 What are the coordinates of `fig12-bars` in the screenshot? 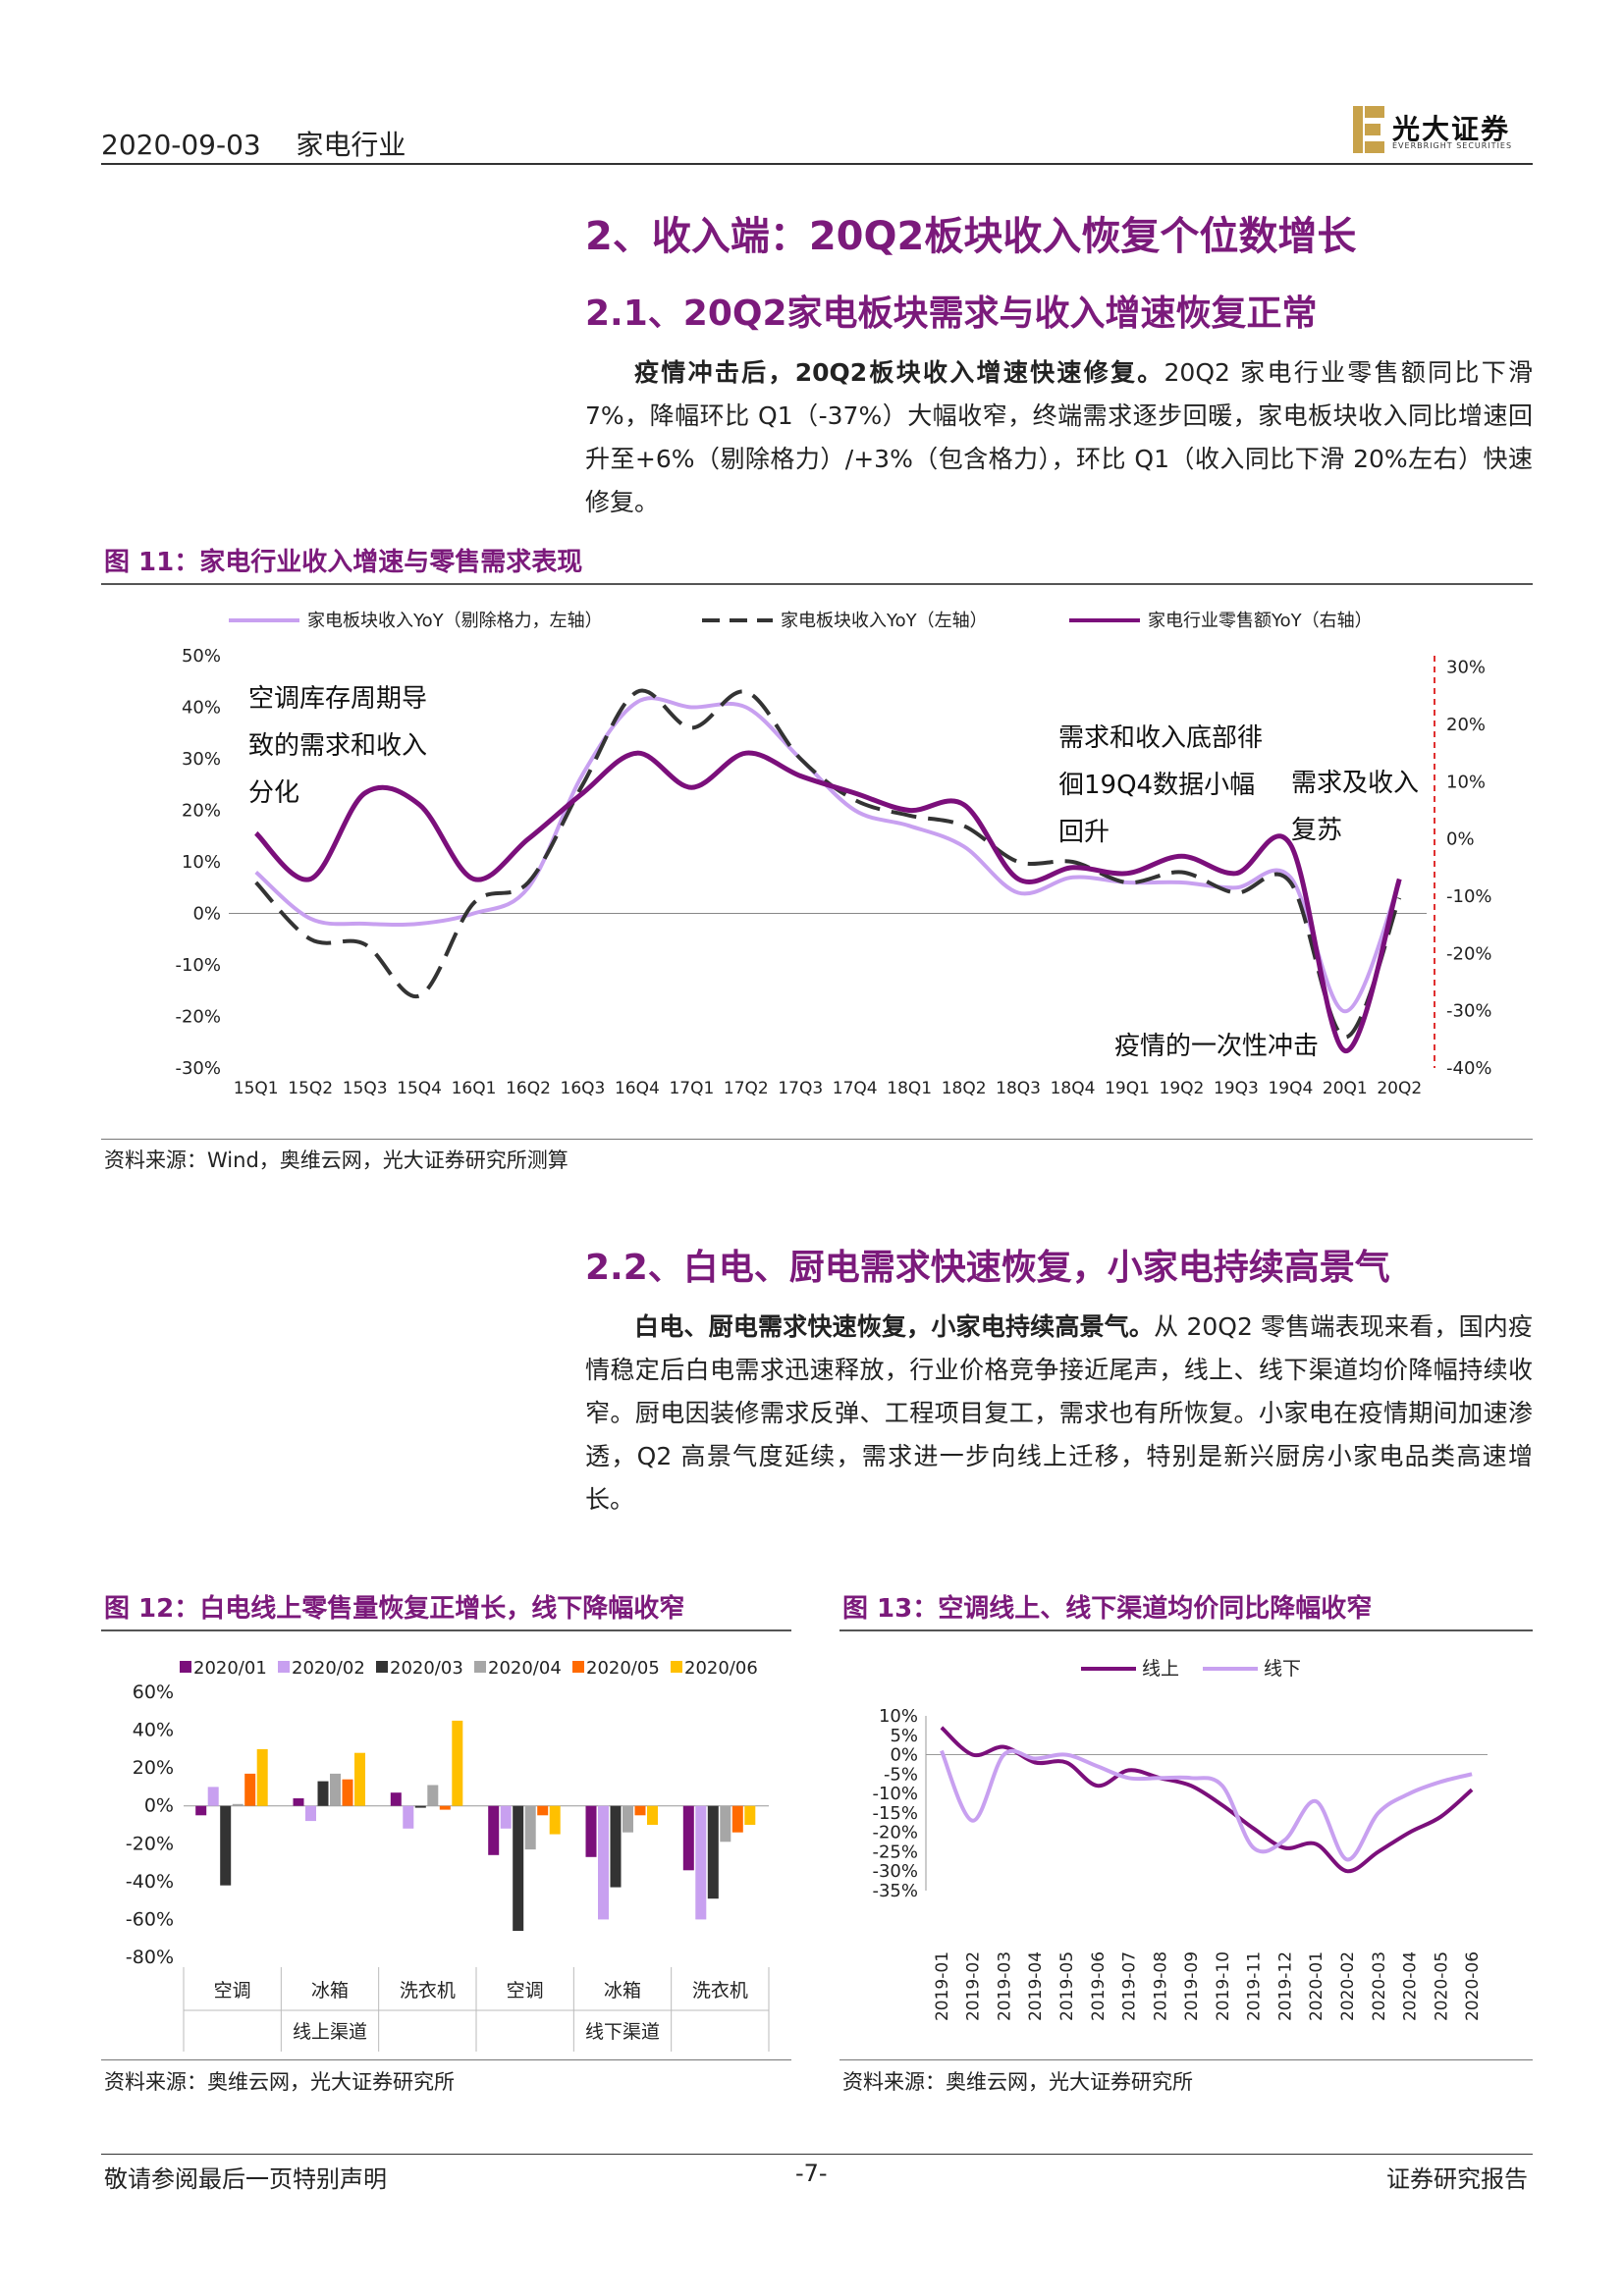 It's located at (475, 1826).